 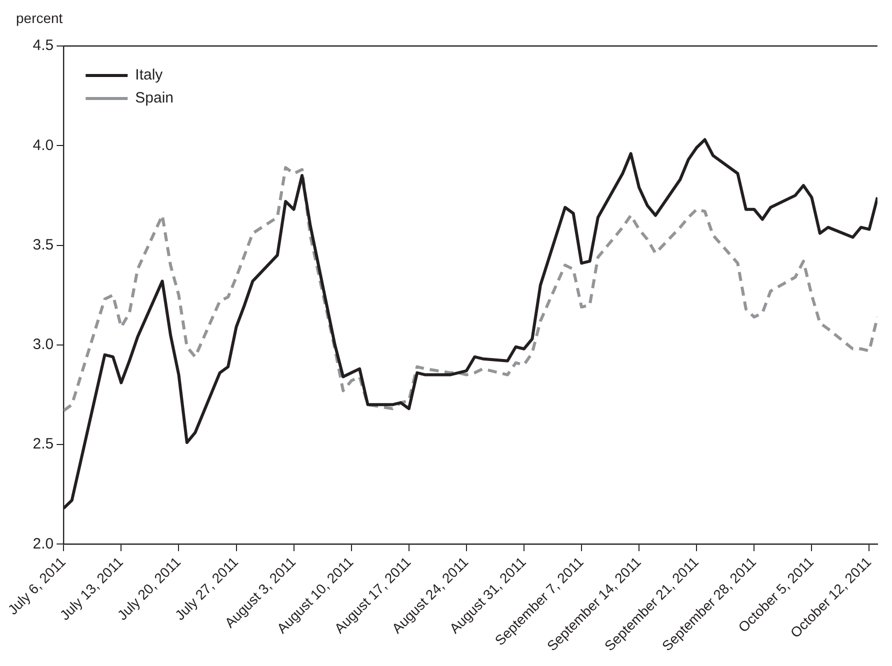 What do you see at coordinates (43, 444) in the screenshot?
I see `y-tick-label: 2.5` at bounding box center [43, 444].